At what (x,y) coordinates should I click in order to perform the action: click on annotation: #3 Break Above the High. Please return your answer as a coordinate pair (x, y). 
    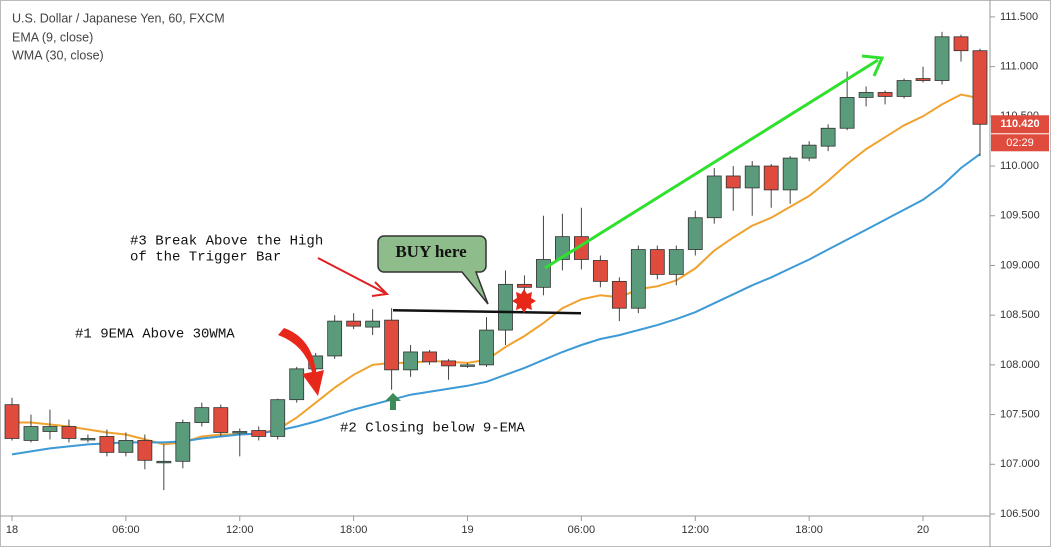
    Looking at the image, I should click on (226, 242).